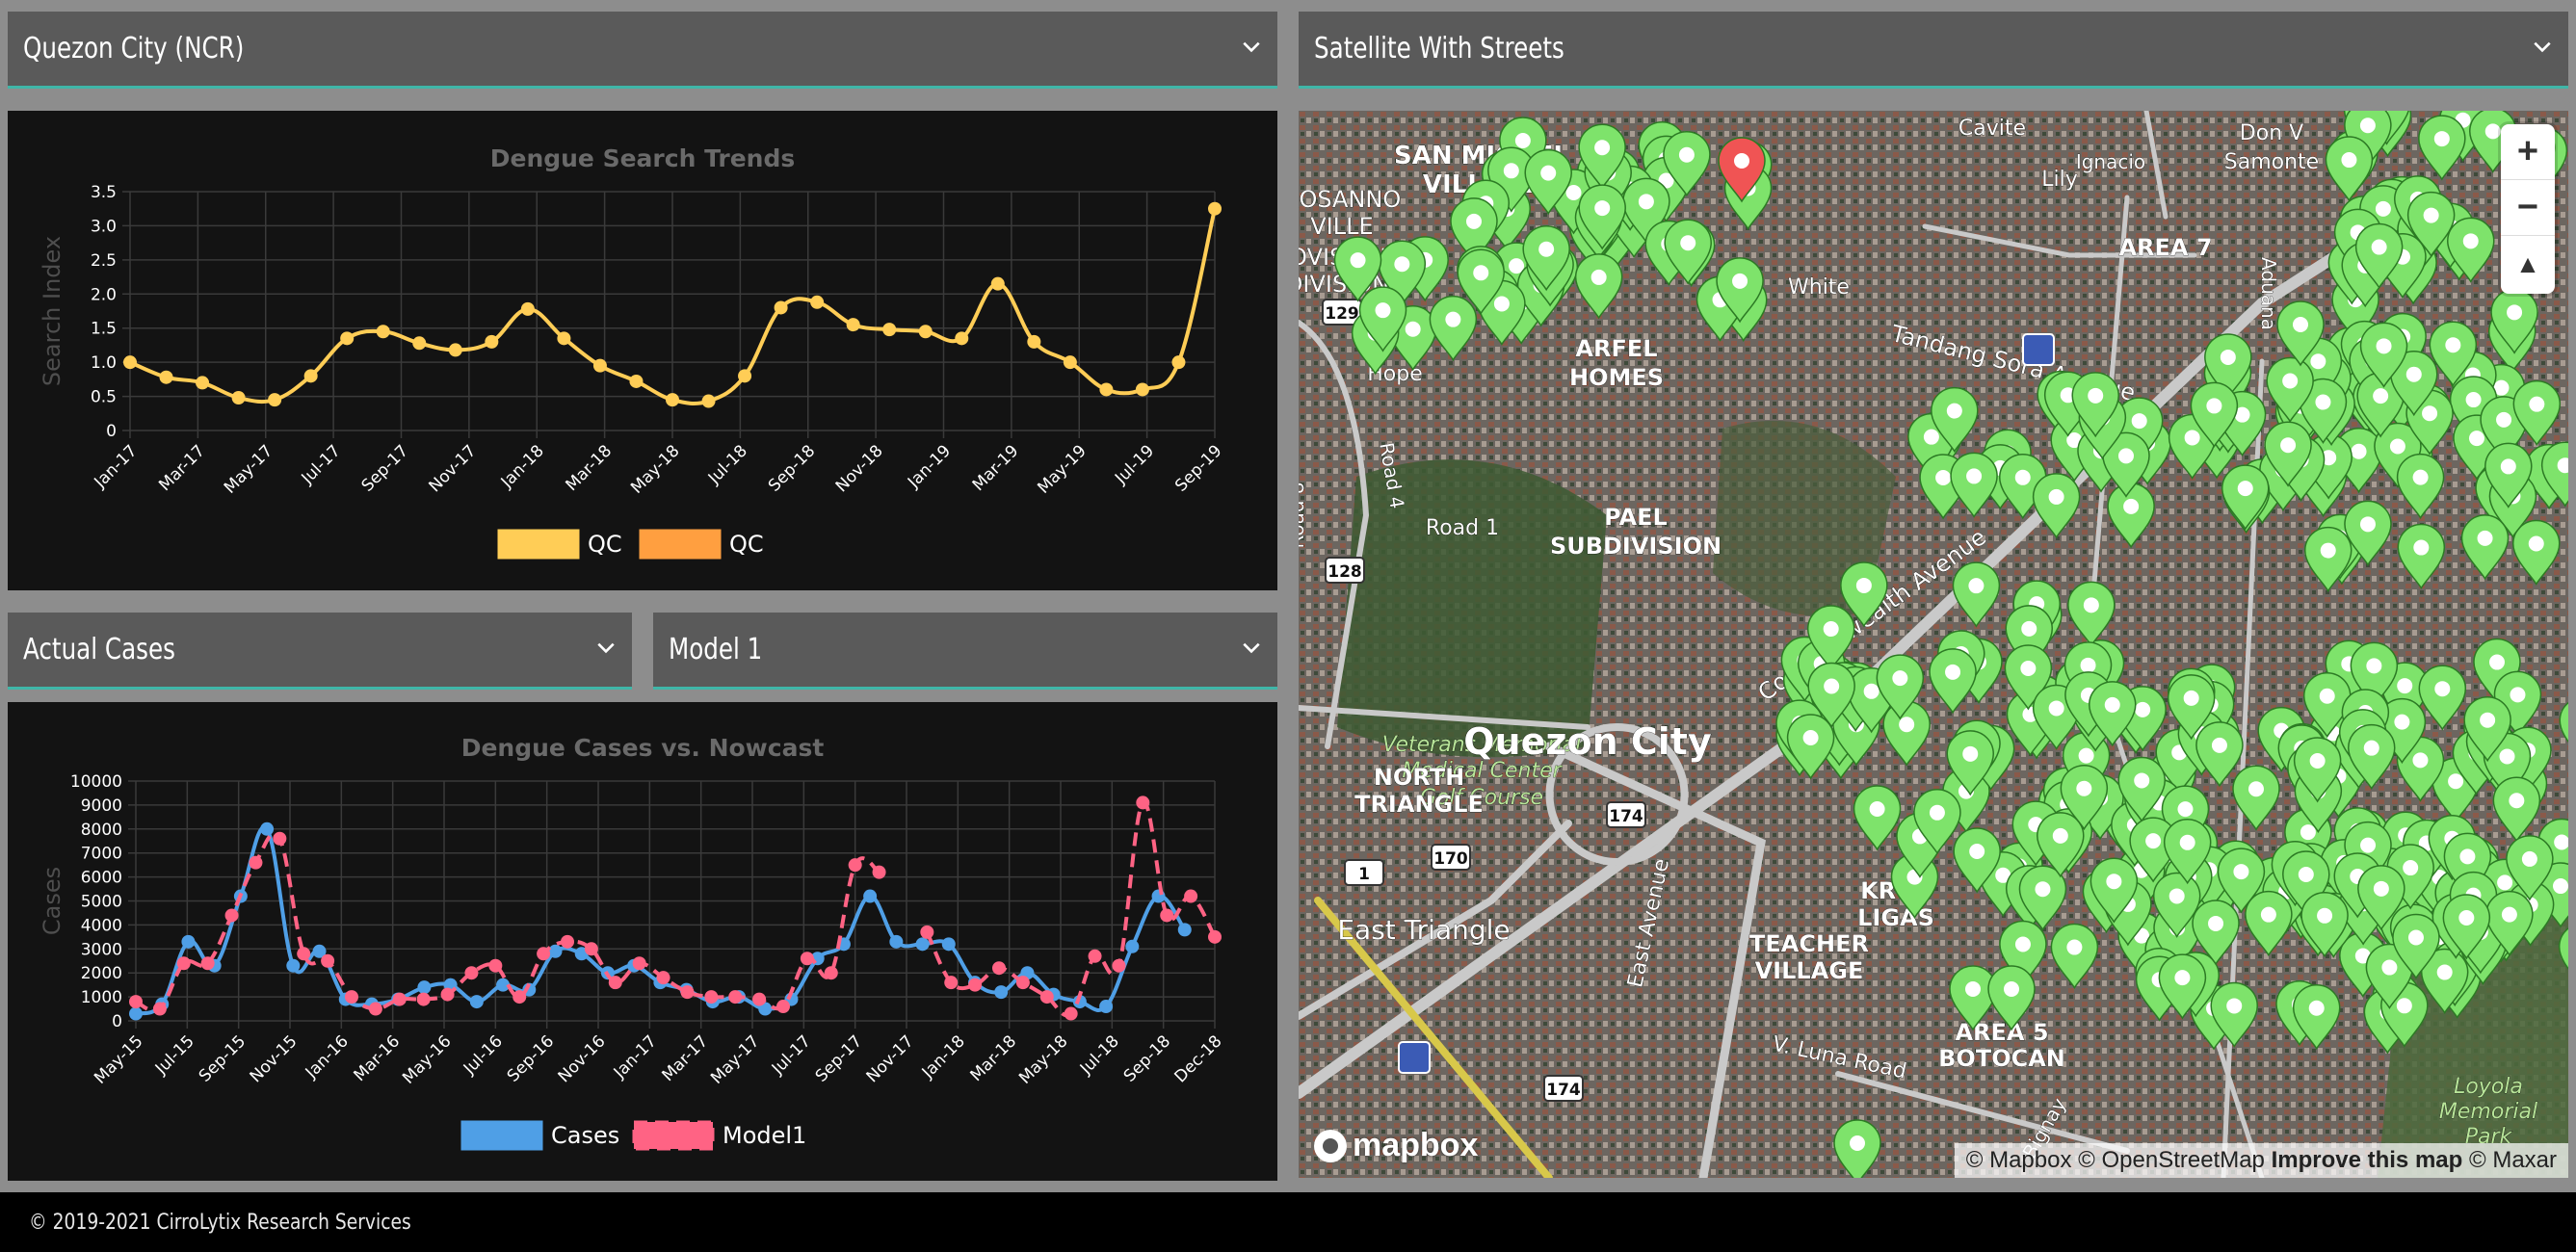  Describe the element at coordinates (1819, 287) in the screenshot. I see `map-label: White` at that location.